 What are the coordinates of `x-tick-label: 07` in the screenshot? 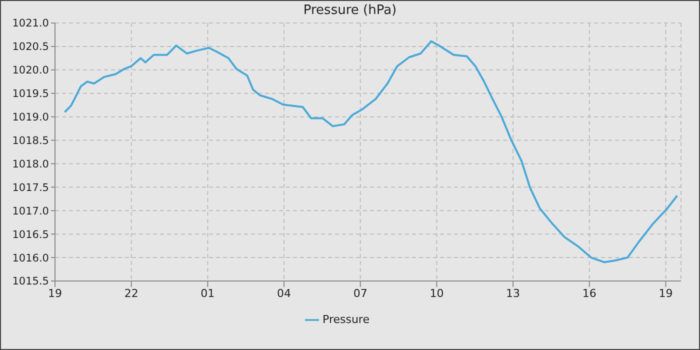 It's located at (360, 293).